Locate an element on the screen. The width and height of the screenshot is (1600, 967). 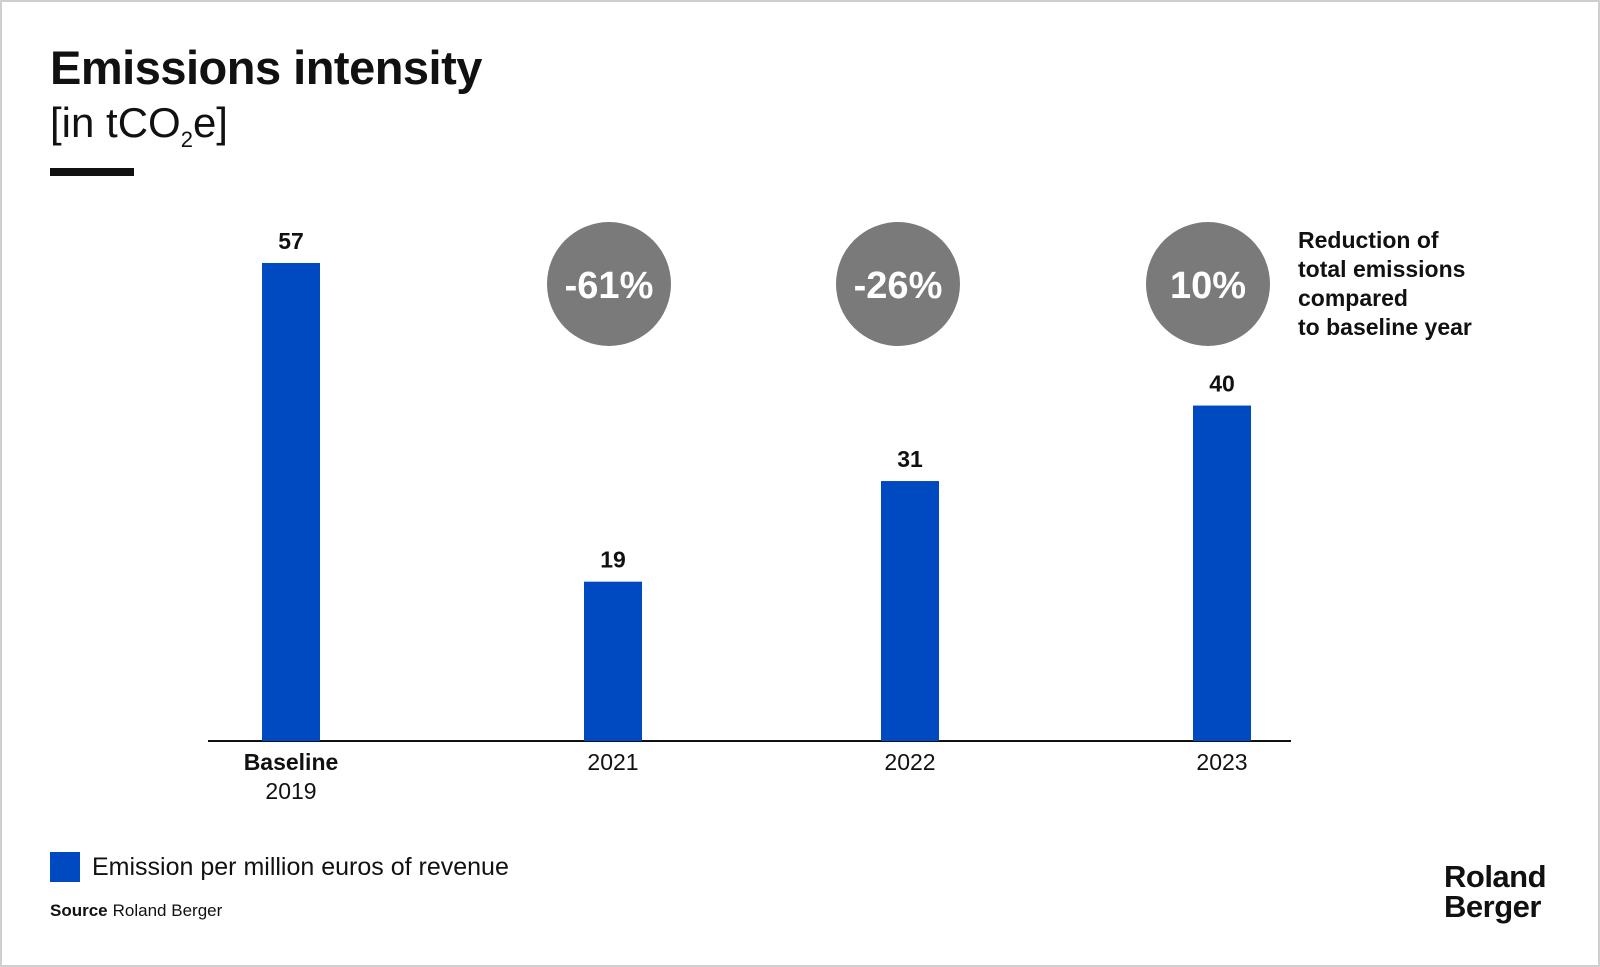
x-tick-label: 2019 is located at coordinates (290, 791).